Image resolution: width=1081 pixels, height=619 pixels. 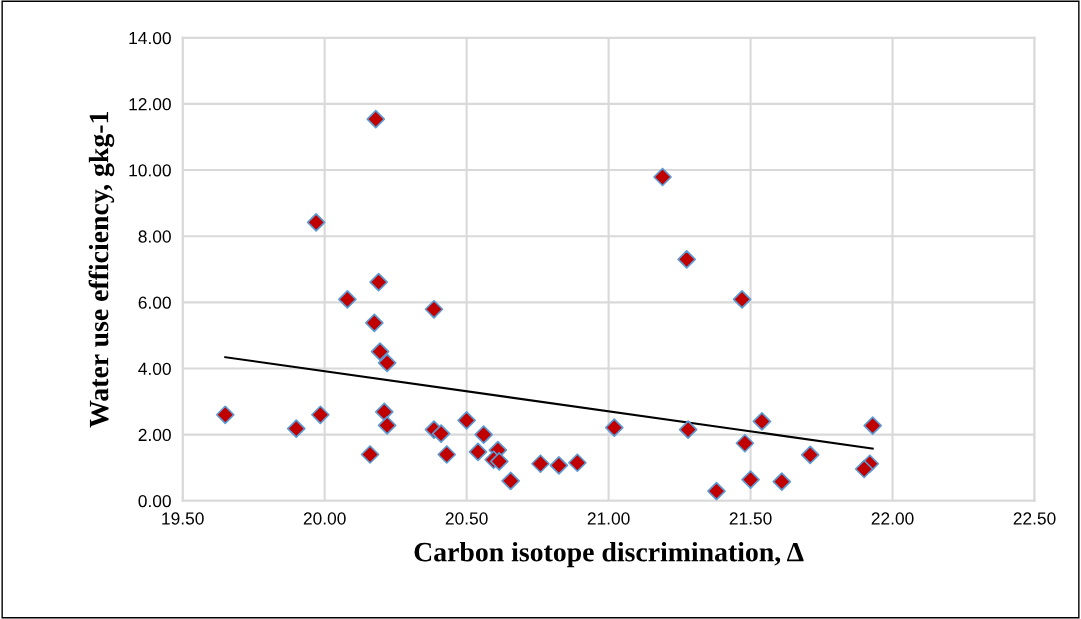 What do you see at coordinates (608, 518) in the screenshot?
I see `x-tick-label: 21.00` at bounding box center [608, 518].